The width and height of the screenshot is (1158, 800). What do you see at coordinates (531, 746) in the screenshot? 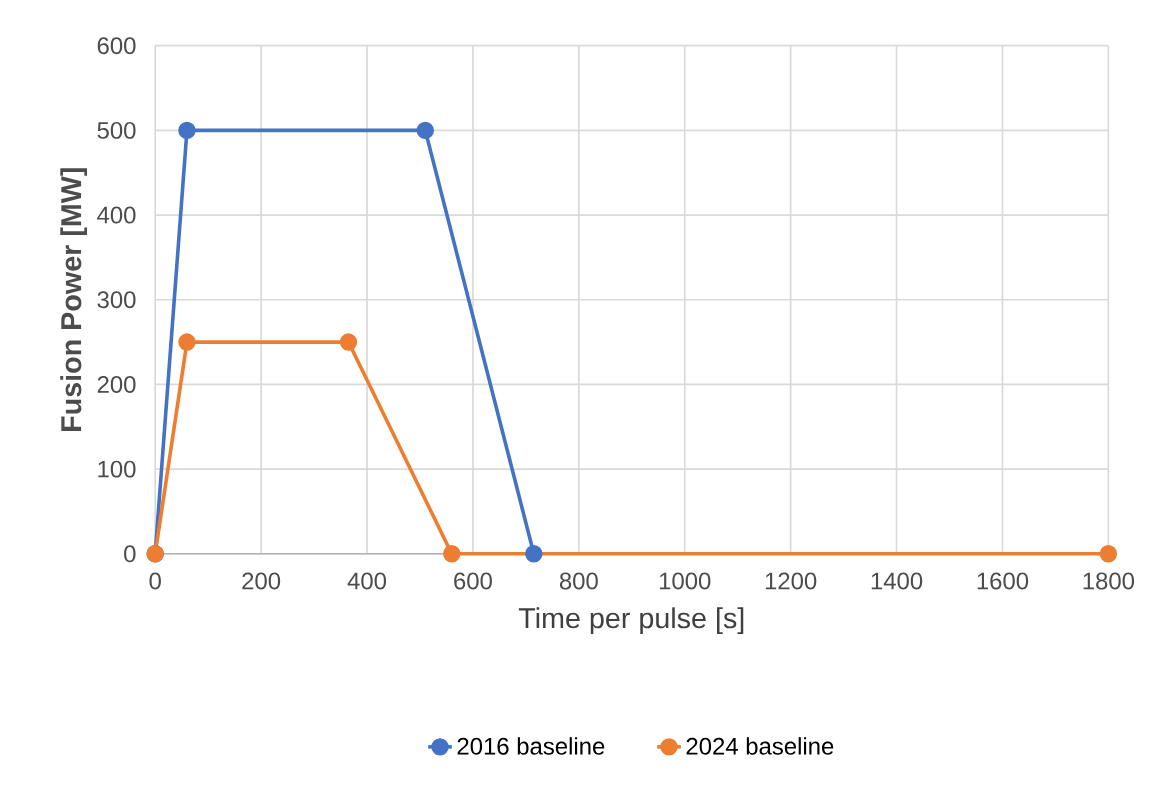
I see `legend-label: 2016 baseline` at bounding box center [531, 746].